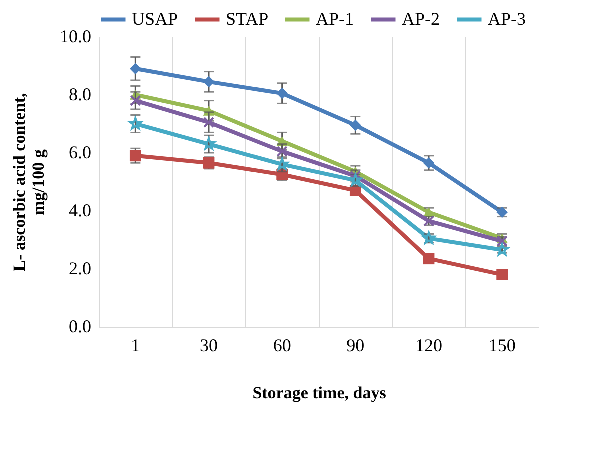  Describe the element at coordinates (29, 182) in the screenshot. I see `y-axis-title: L- ascorbic acid content, mg/100 g` at that location.